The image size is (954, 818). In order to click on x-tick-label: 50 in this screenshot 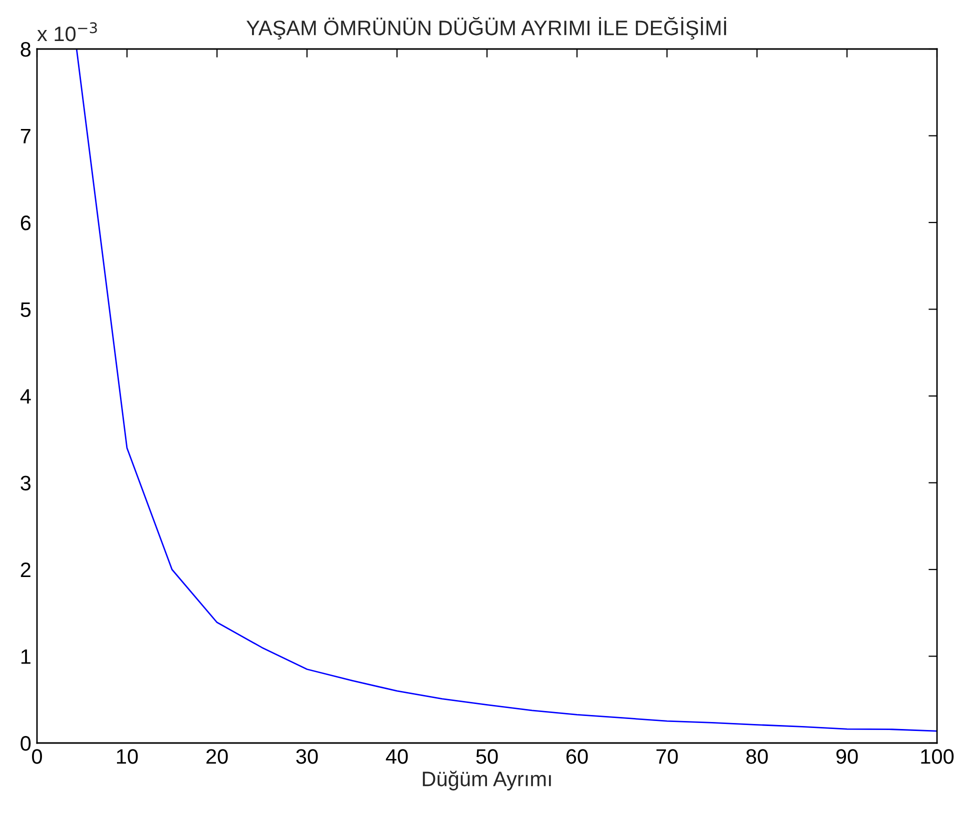, I will do `click(487, 756)`.